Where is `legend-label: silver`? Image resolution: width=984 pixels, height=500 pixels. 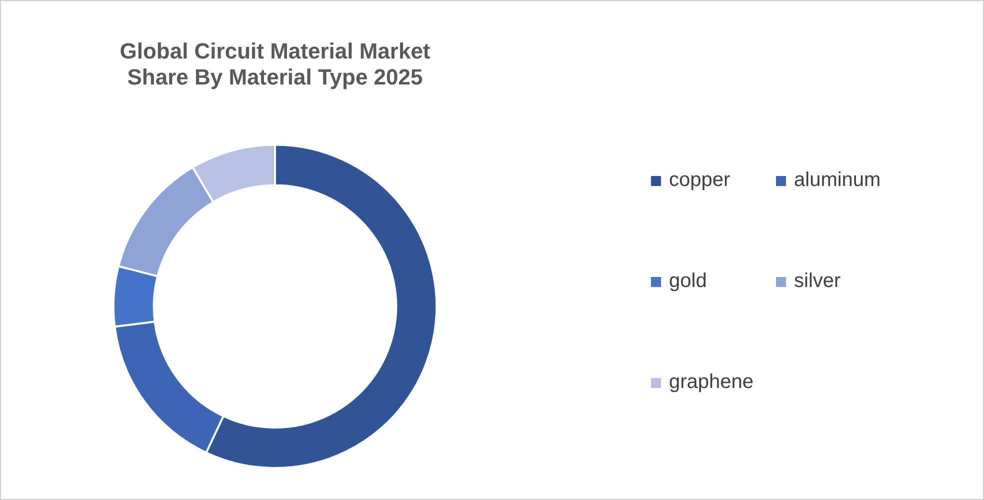
legend-label: silver is located at coordinates (817, 281).